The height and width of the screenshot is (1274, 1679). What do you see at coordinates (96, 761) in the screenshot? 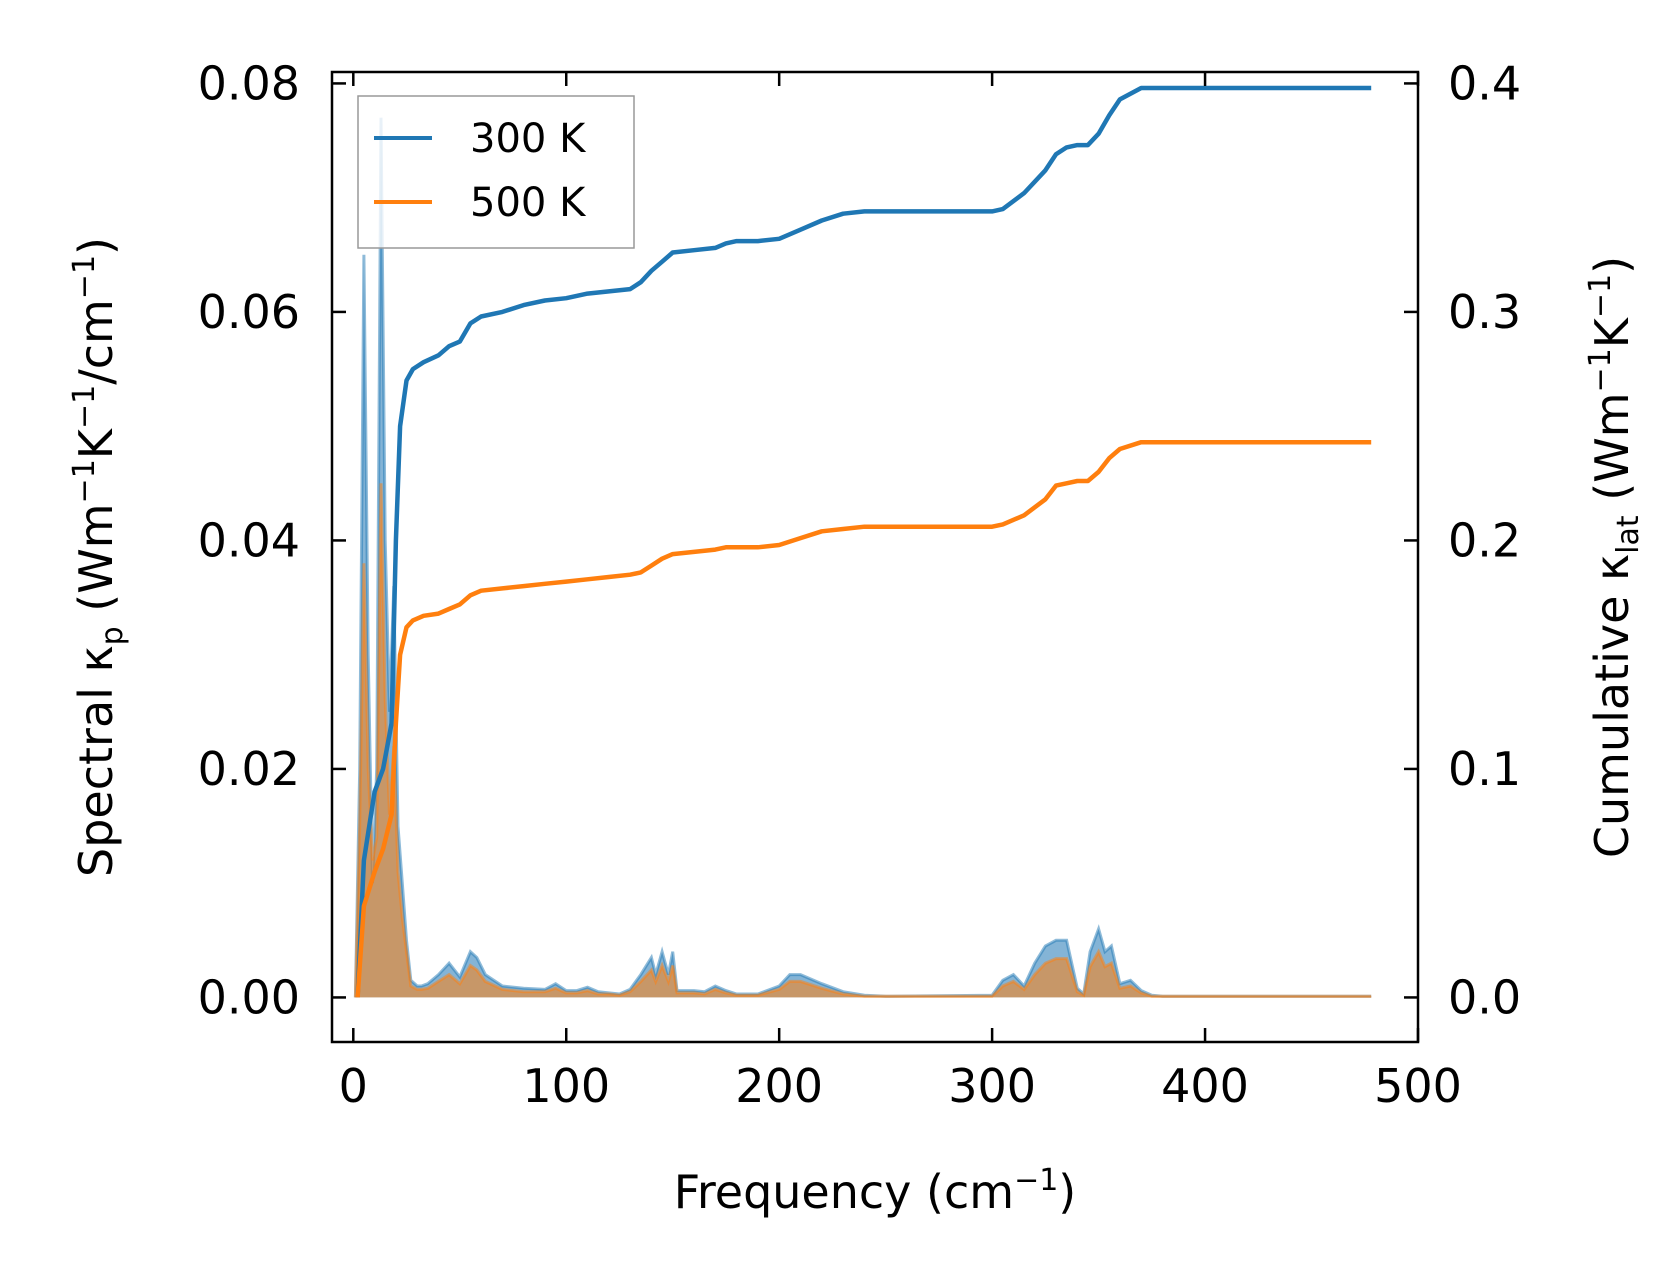
I see `y-left-label-main: Spectral κ` at bounding box center [96, 761].